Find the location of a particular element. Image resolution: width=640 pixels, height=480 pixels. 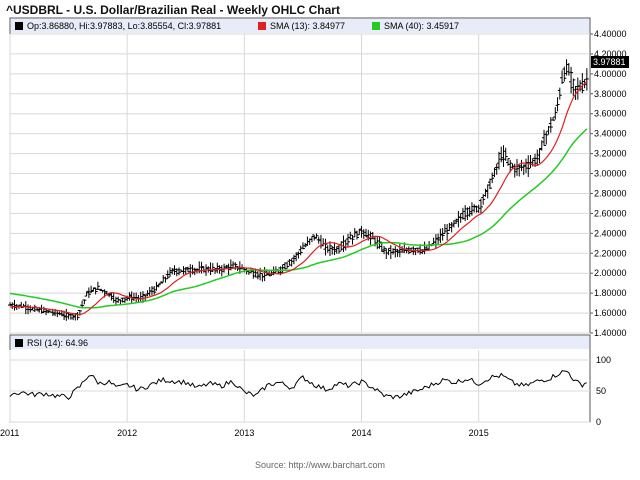

price-legend-bar is located at coordinates (300, 26).